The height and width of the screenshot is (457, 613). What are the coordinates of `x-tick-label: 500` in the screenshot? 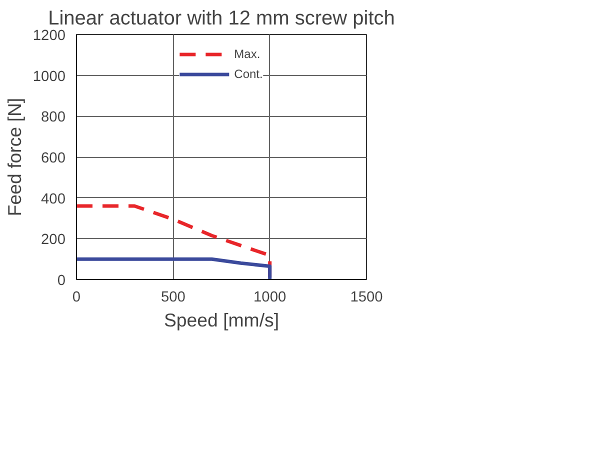 It's located at (173, 298).